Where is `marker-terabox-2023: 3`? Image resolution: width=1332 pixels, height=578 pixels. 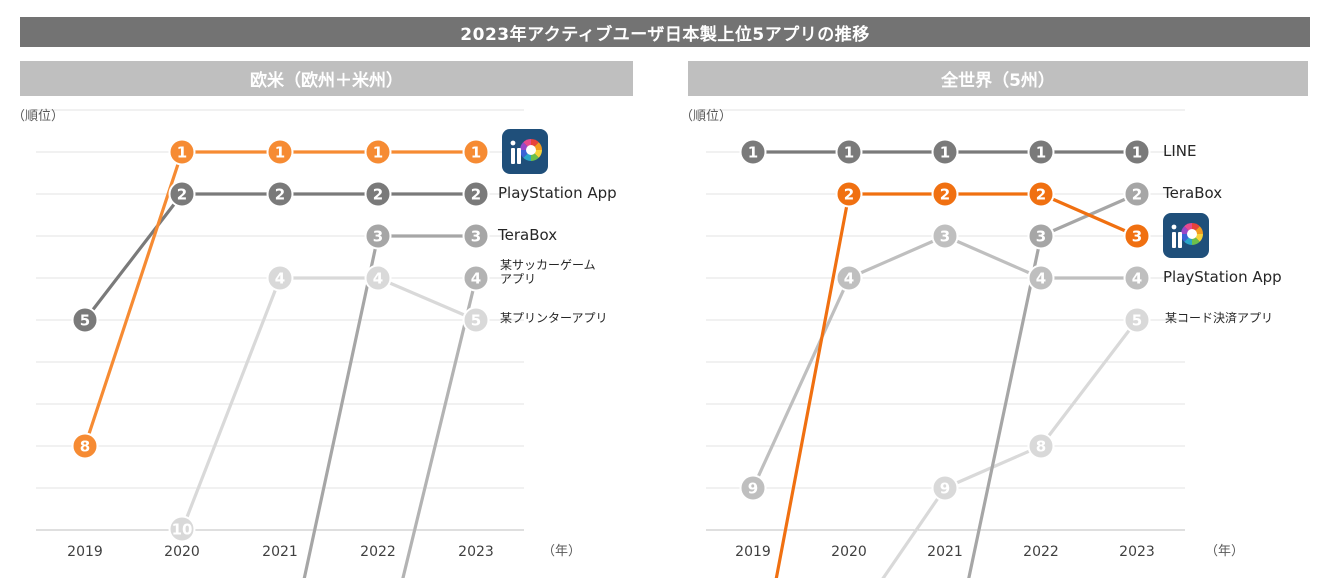 marker-terabox-2023: 3 is located at coordinates (476, 236).